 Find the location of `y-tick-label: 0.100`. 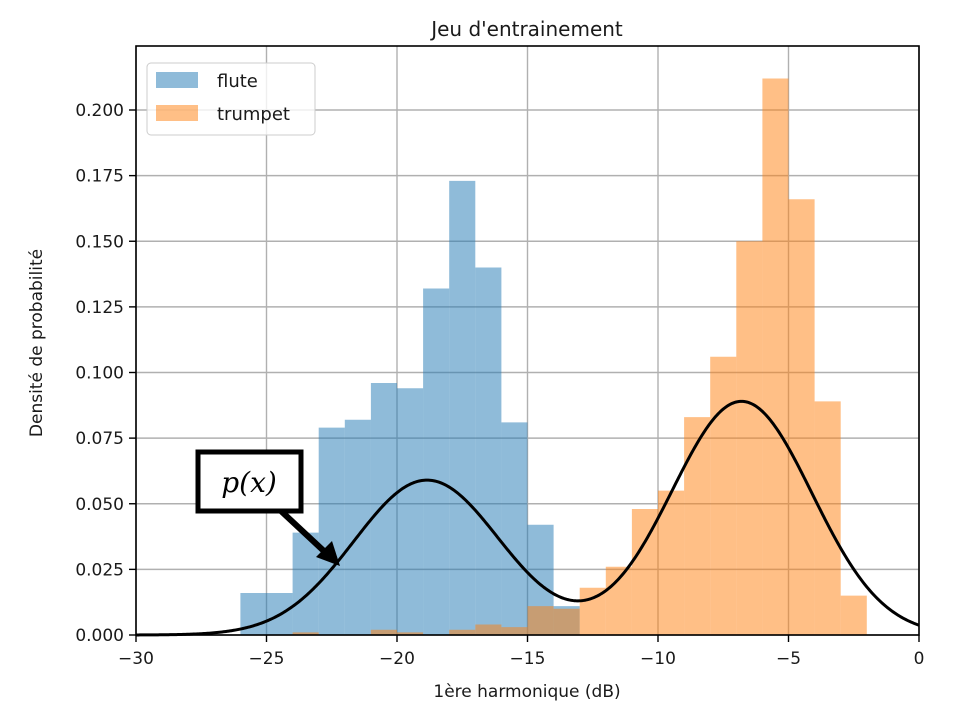

y-tick-label: 0.100 is located at coordinates (99, 374).